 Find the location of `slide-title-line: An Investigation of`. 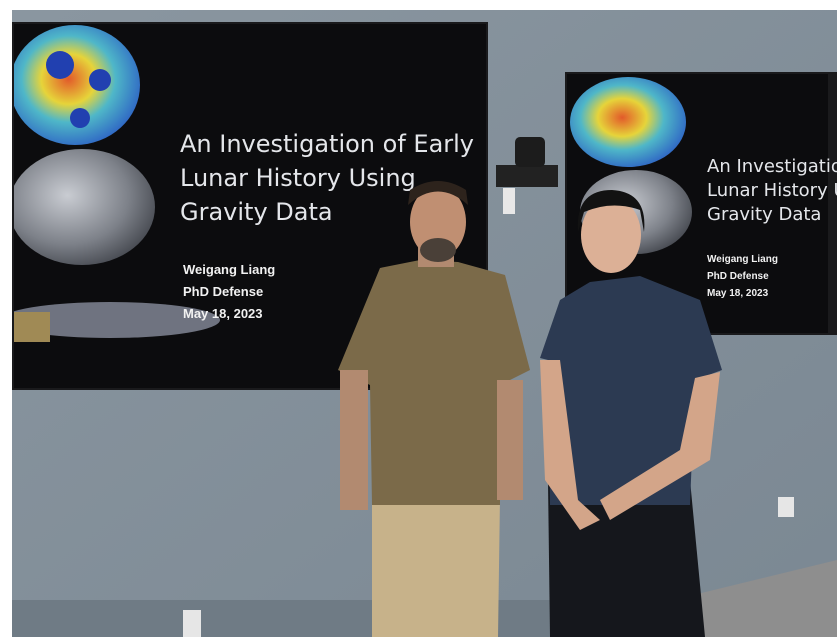

slide-title-line: An Investigation of is located at coordinates (772, 166).